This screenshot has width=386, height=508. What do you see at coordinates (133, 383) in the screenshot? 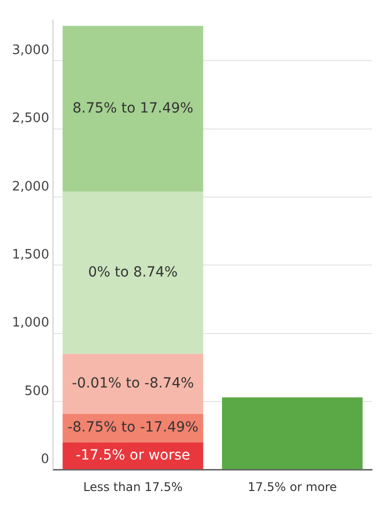
I see `series-label: -0.01% to -8.74%` at bounding box center [133, 383].